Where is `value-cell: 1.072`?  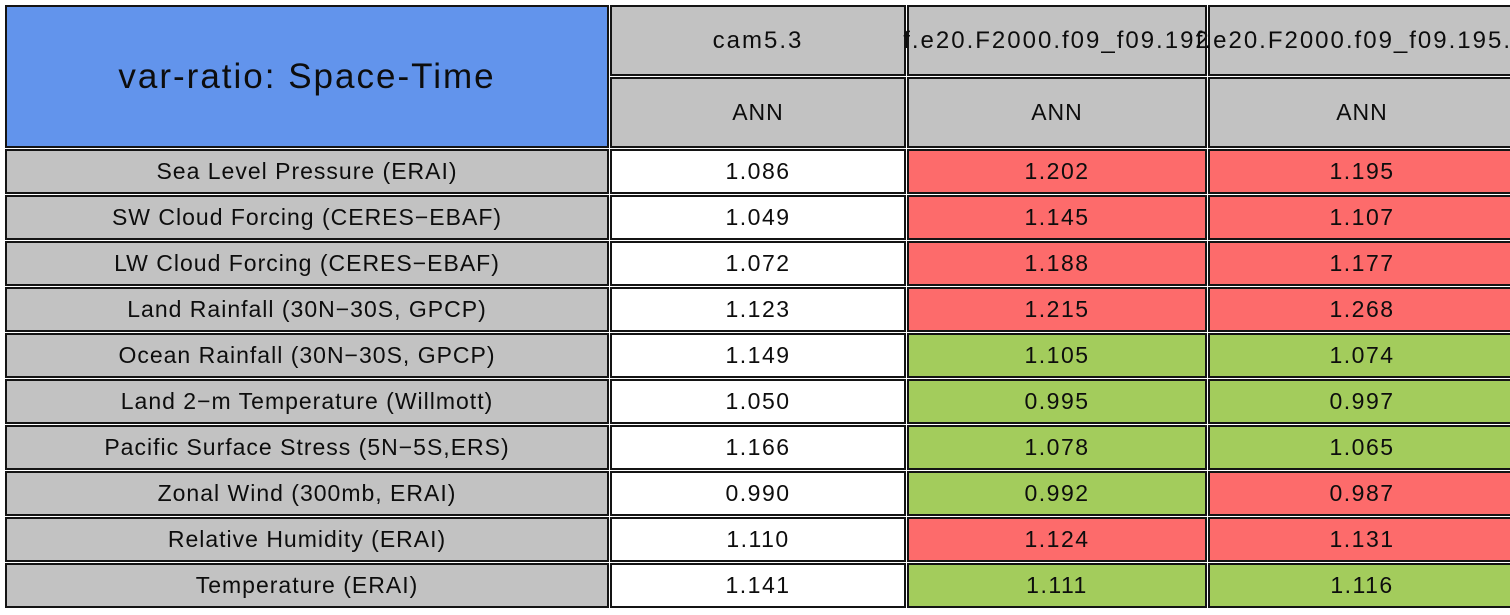 value-cell: 1.072 is located at coordinates (758, 263).